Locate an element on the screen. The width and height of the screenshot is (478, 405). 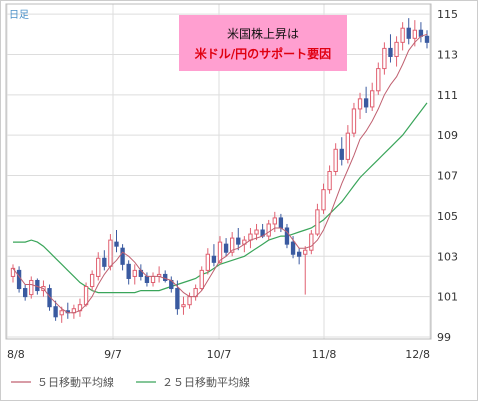
y-tick-label: 113 is located at coordinates (447, 54).